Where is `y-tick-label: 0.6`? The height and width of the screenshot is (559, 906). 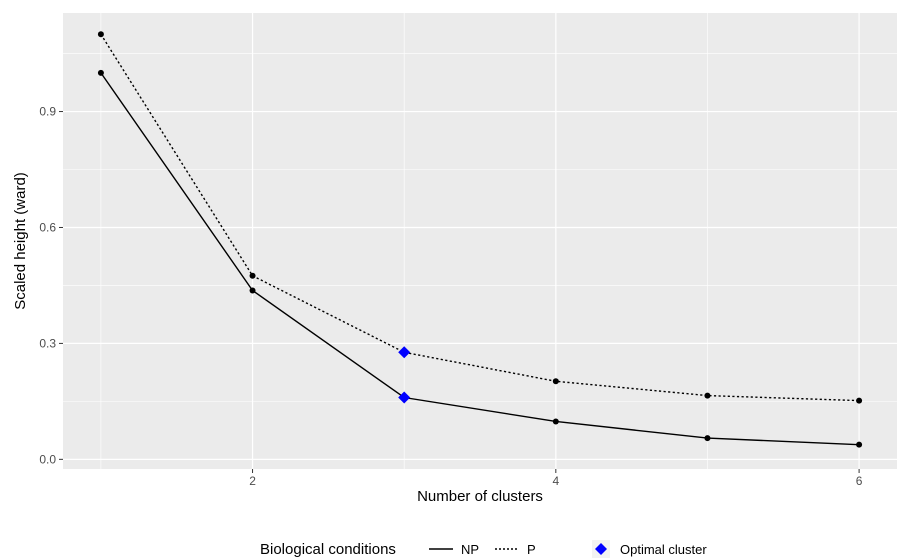 y-tick-label: 0.6 is located at coordinates (47, 227).